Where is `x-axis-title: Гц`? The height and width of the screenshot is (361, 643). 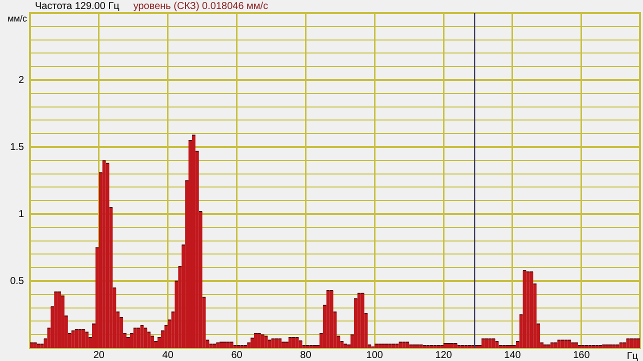
x-axis-title: Гц is located at coordinates (632, 355).